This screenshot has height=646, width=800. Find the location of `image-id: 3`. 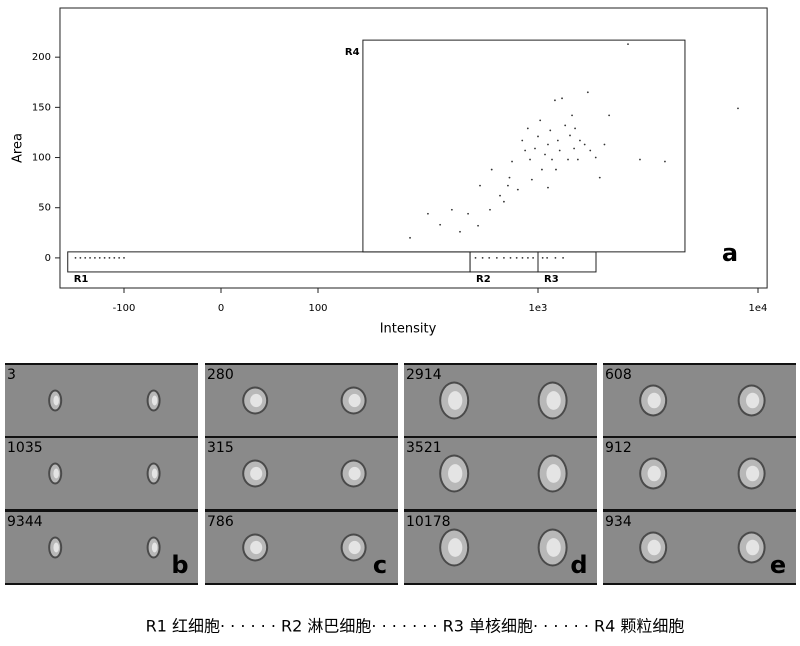

image-id: 3 is located at coordinates (11, 375).